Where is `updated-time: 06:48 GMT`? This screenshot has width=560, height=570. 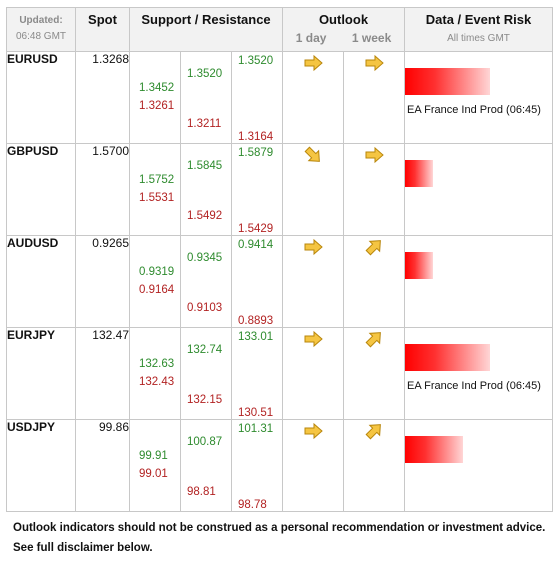
updated-time: 06:48 GMT is located at coordinates (41, 36).